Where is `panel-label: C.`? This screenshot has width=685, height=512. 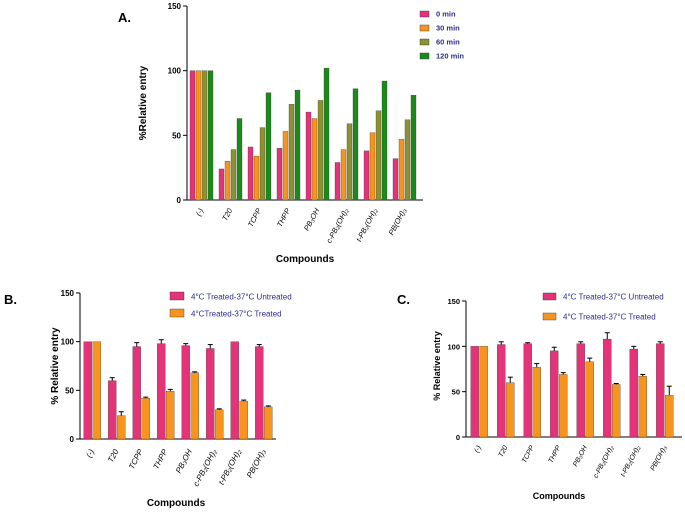 panel-label: C. is located at coordinates (403, 299).